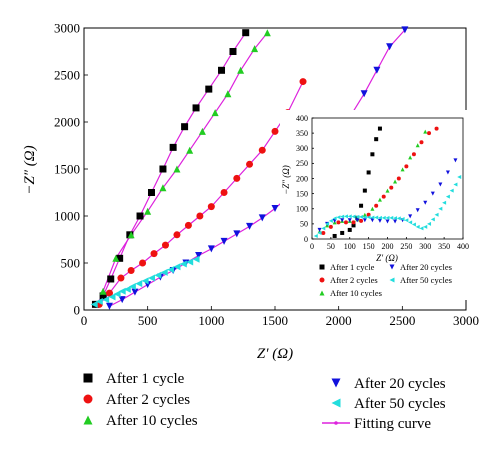 This screenshot has width=500, height=451. What do you see at coordinates (302, 178) in the screenshot?
I see `y-tick-label: 200` at bounding box center [302, 178].